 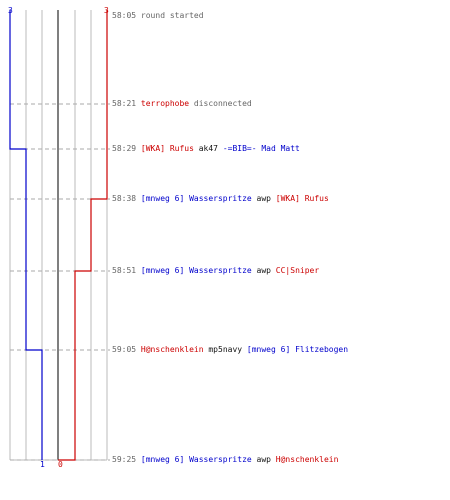 What do you see at coordinates (124, 270) in the screenshot?
I see `event-time: 58:51` at bounding box center [124, 270].